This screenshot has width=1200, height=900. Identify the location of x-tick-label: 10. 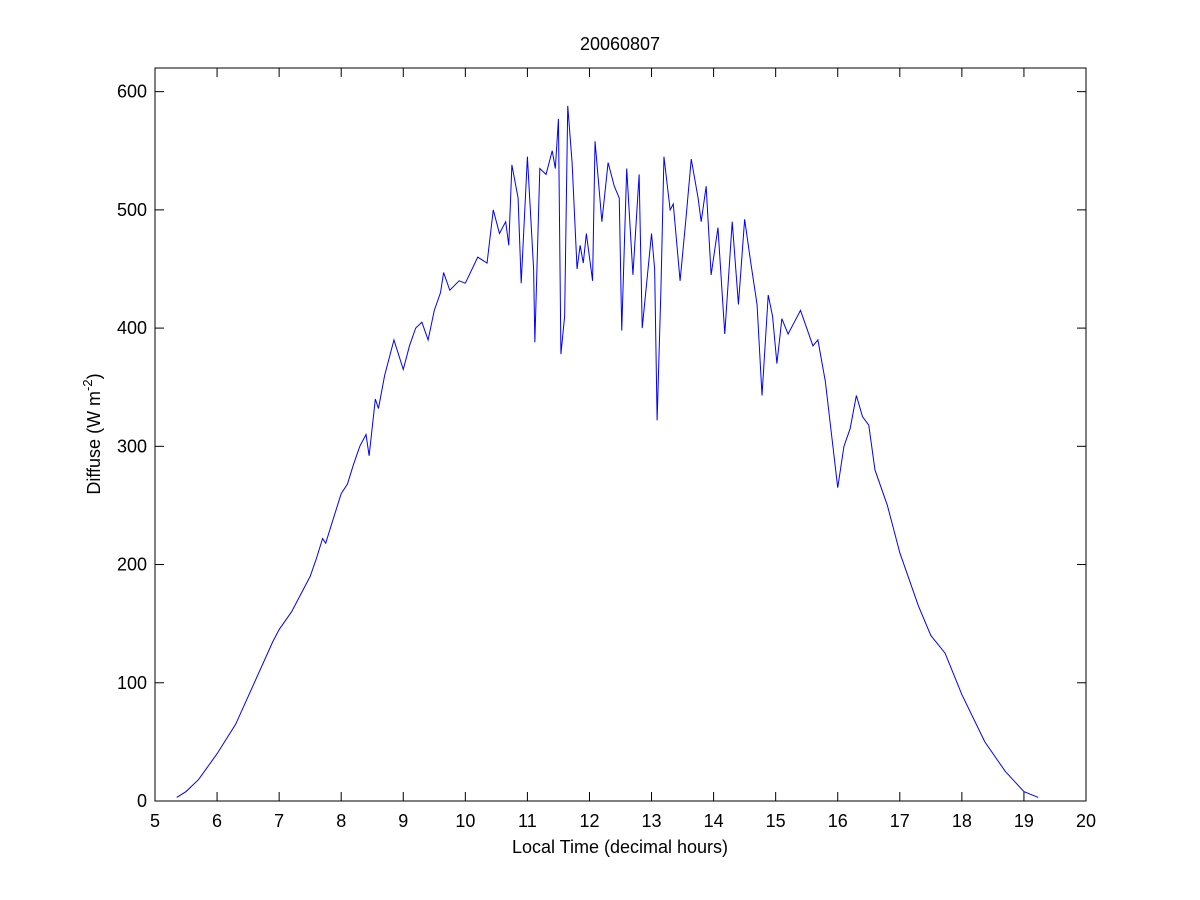
(465, 821).